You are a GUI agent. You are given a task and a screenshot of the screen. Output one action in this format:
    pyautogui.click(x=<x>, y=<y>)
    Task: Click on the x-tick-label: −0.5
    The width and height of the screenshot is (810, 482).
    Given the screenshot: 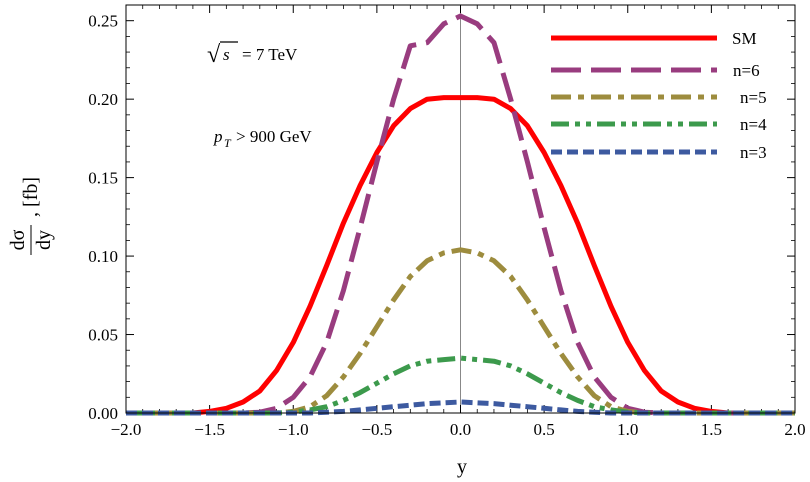 What is the action you would take?
    pyautogui.click(x=376, y=429)
    